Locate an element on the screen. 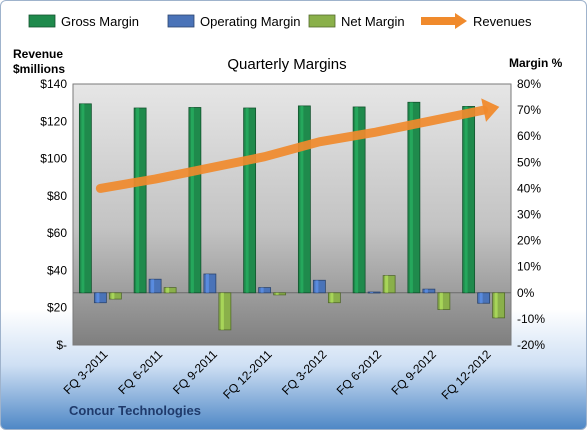  legend-item-gross-margin: Gross Margin is located at coordinates (83, 21).